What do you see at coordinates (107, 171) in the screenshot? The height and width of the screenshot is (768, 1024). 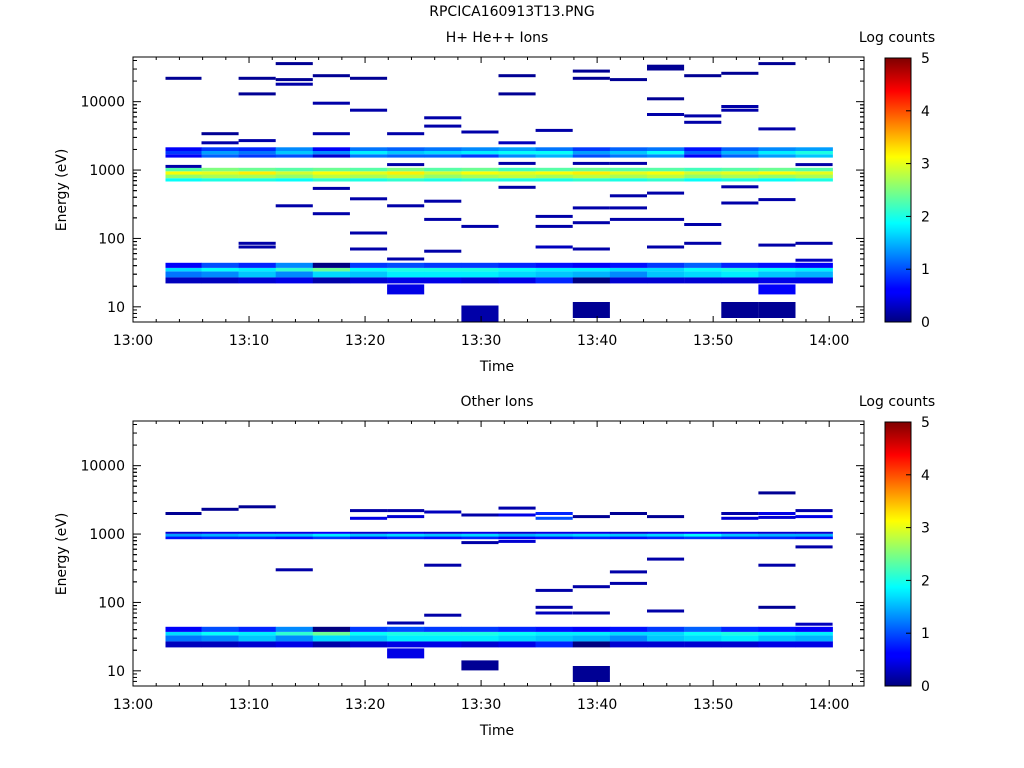 I see `y-tick-label: 1000` at bounding box center [107, 171].